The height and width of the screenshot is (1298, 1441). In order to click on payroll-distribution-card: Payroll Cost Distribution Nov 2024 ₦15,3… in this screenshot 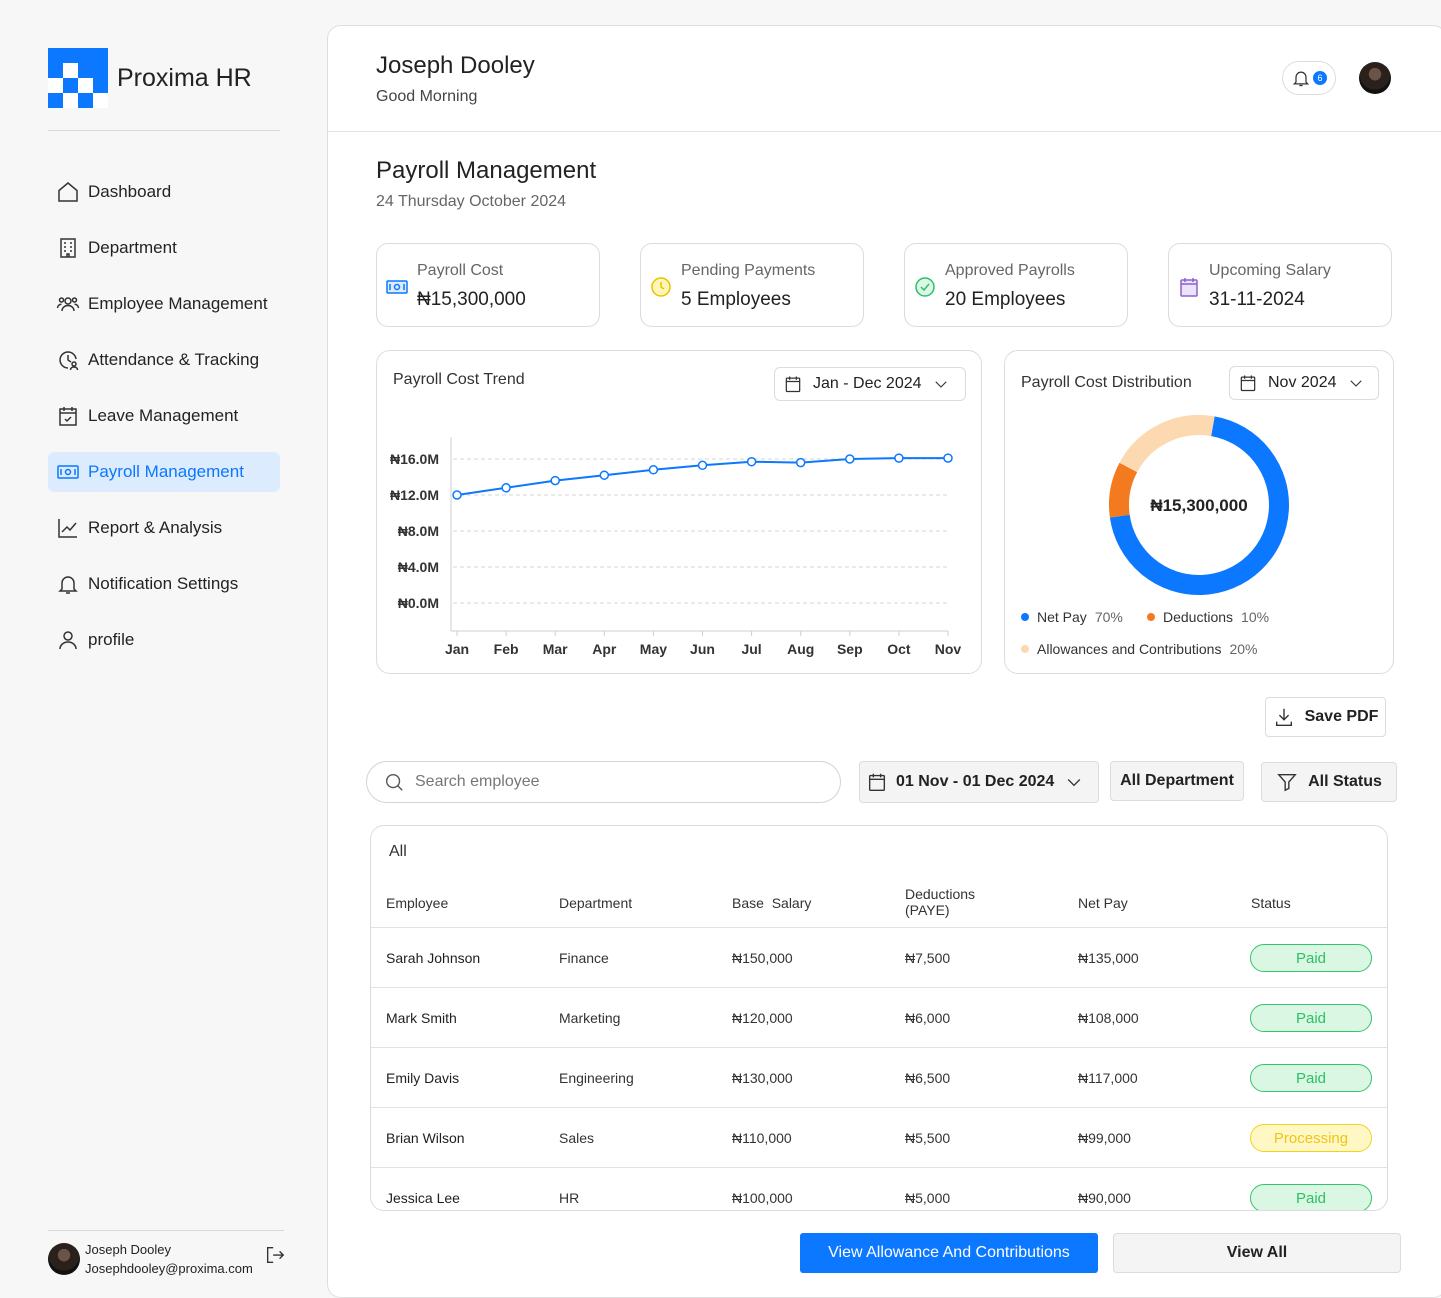, I will do `click(1199, 512)`.